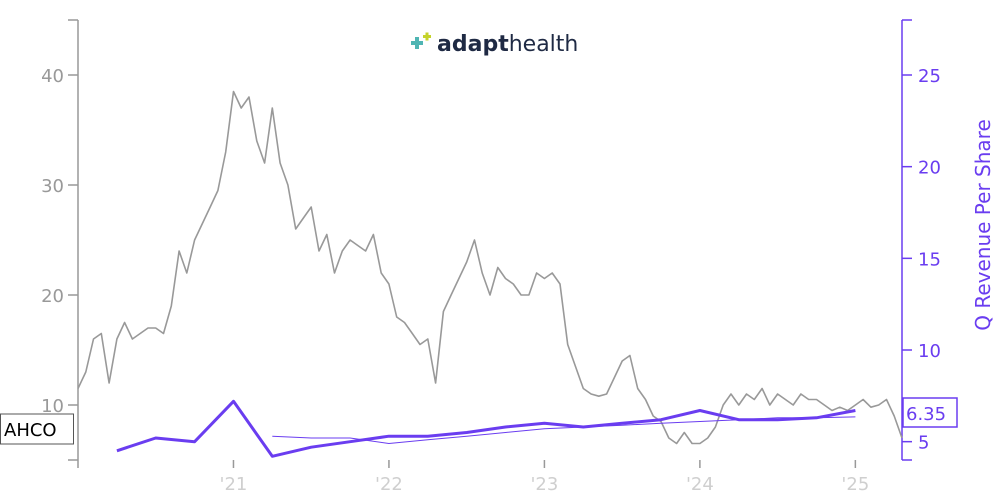 The height and width of the screenshot is (500, 1000). I want to click on current-value-label: 6.35, so click(926, 414).